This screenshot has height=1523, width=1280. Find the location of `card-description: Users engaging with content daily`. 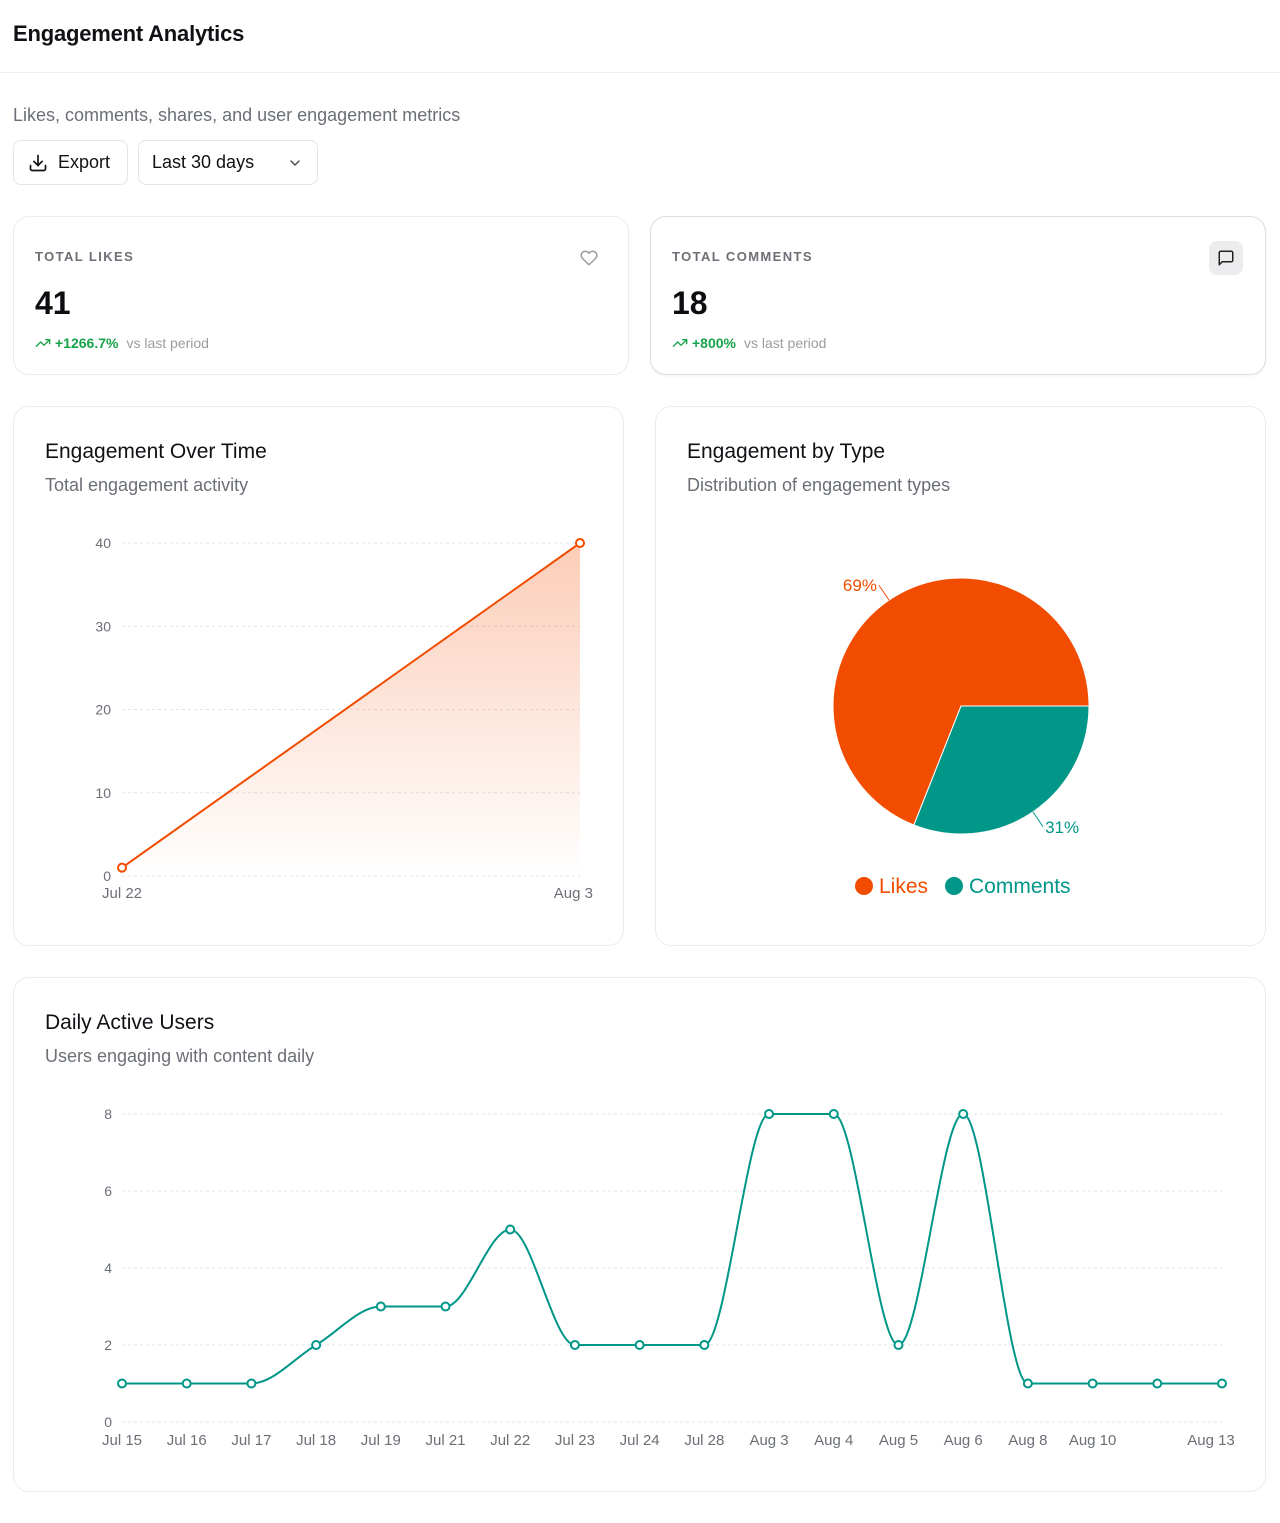

card-description: Users engaging with content daily is located at coordinates (180, 1056).